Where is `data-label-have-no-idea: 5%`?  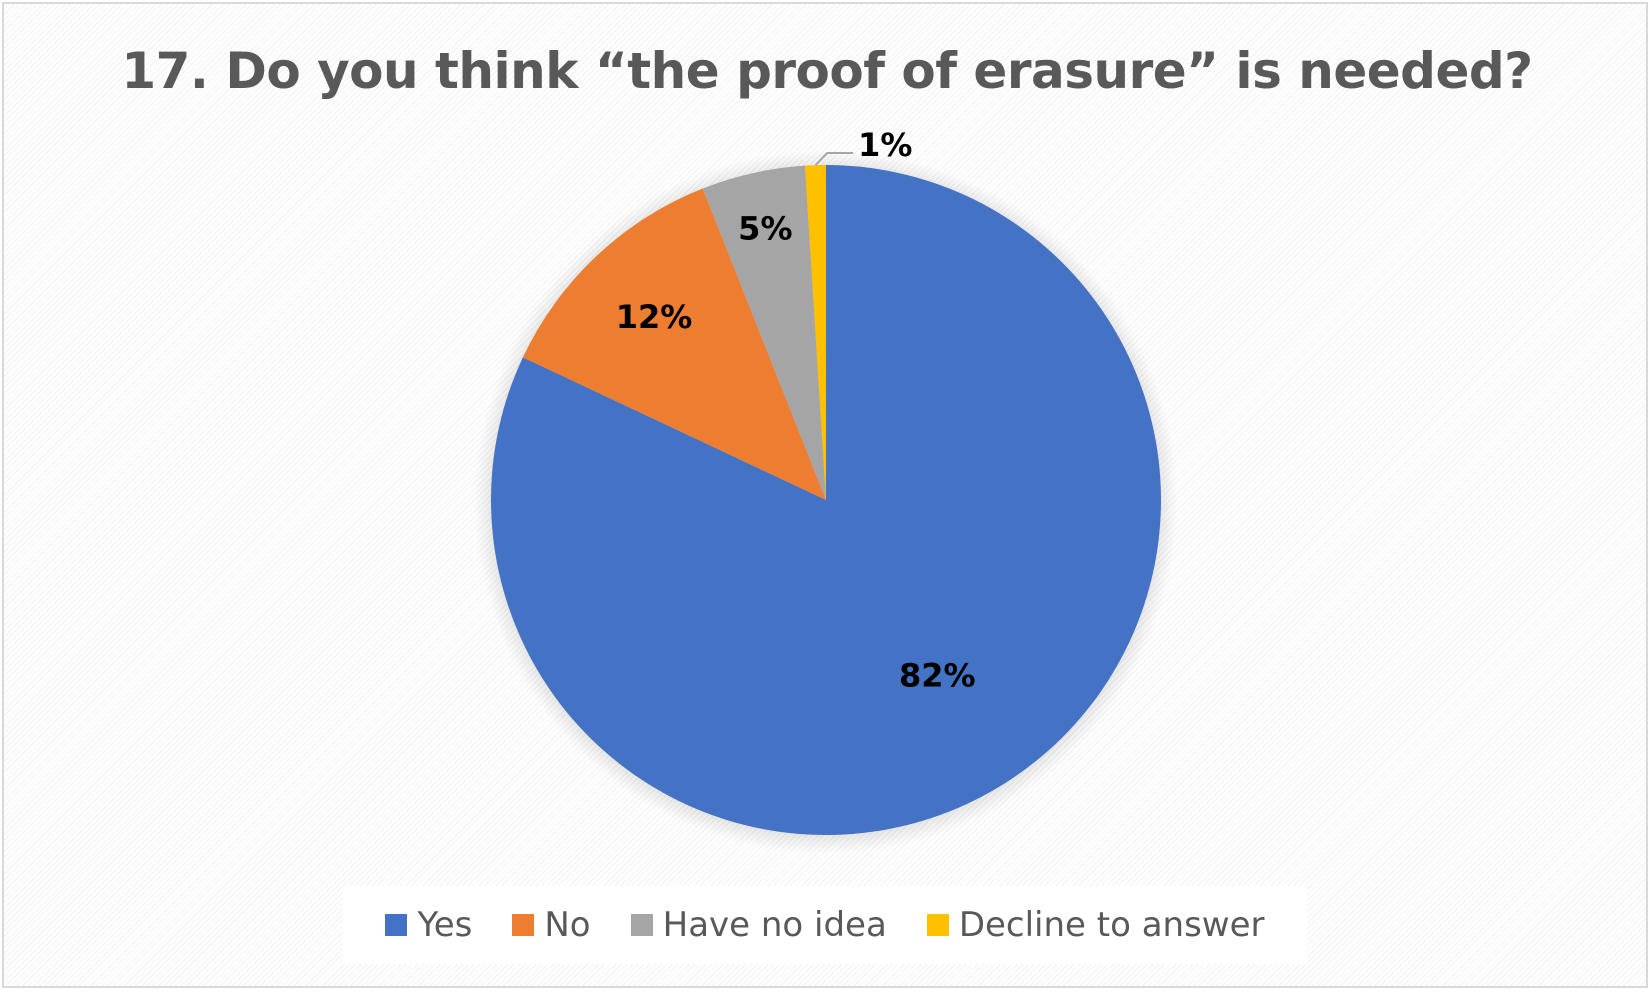
data-label-have-no-idea: 5% is located at coordinates (765, 229).